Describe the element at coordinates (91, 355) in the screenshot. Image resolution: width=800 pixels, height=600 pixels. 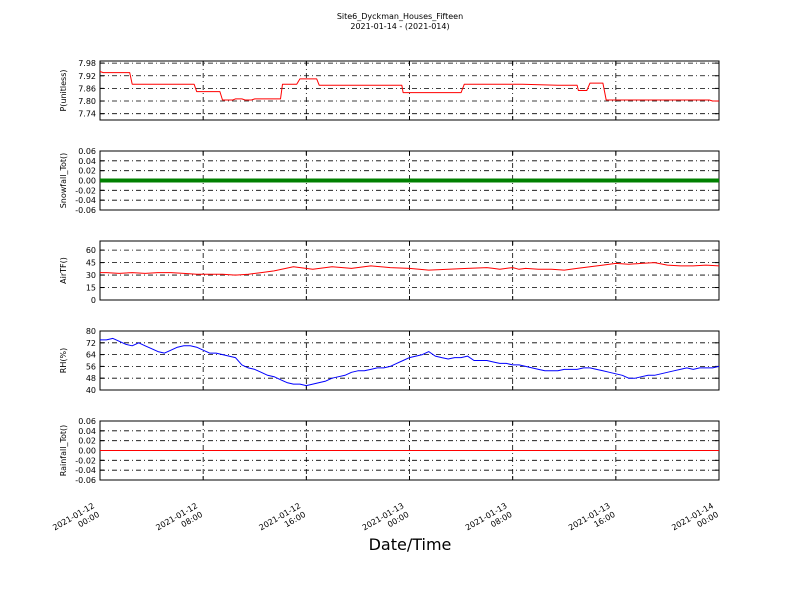
I see `y-tick-label: 64` at that location.